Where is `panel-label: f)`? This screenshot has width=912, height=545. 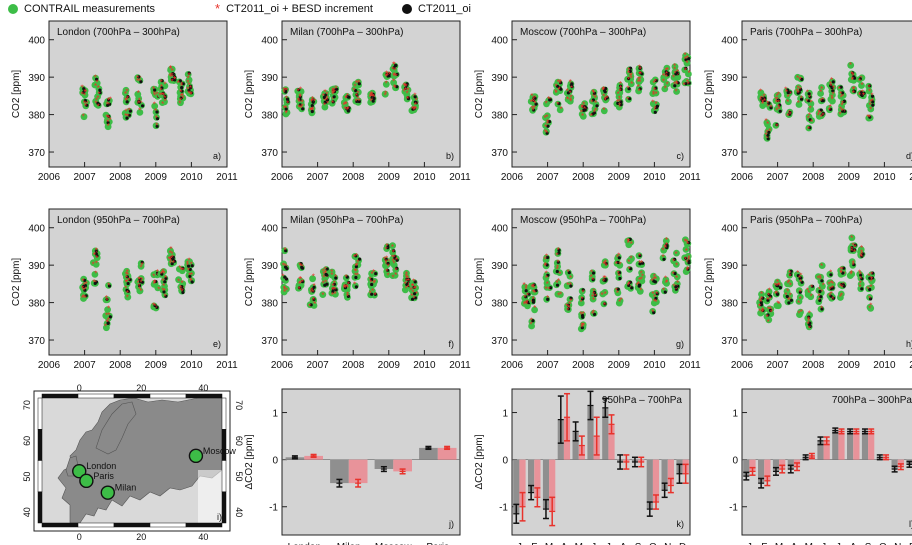 panel-label: f) is located at coordinates (452, 344).